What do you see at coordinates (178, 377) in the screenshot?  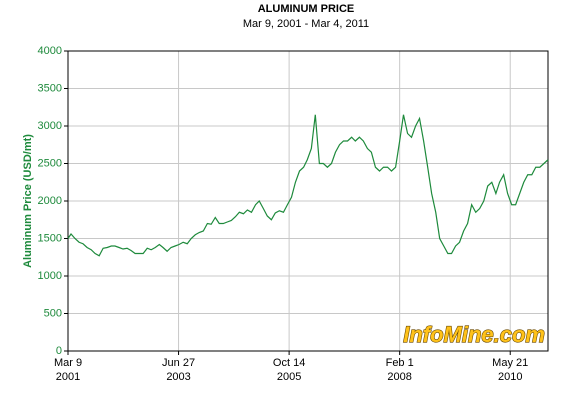 I see `x-tick-label: 2003` at bounding box center [178, 377].